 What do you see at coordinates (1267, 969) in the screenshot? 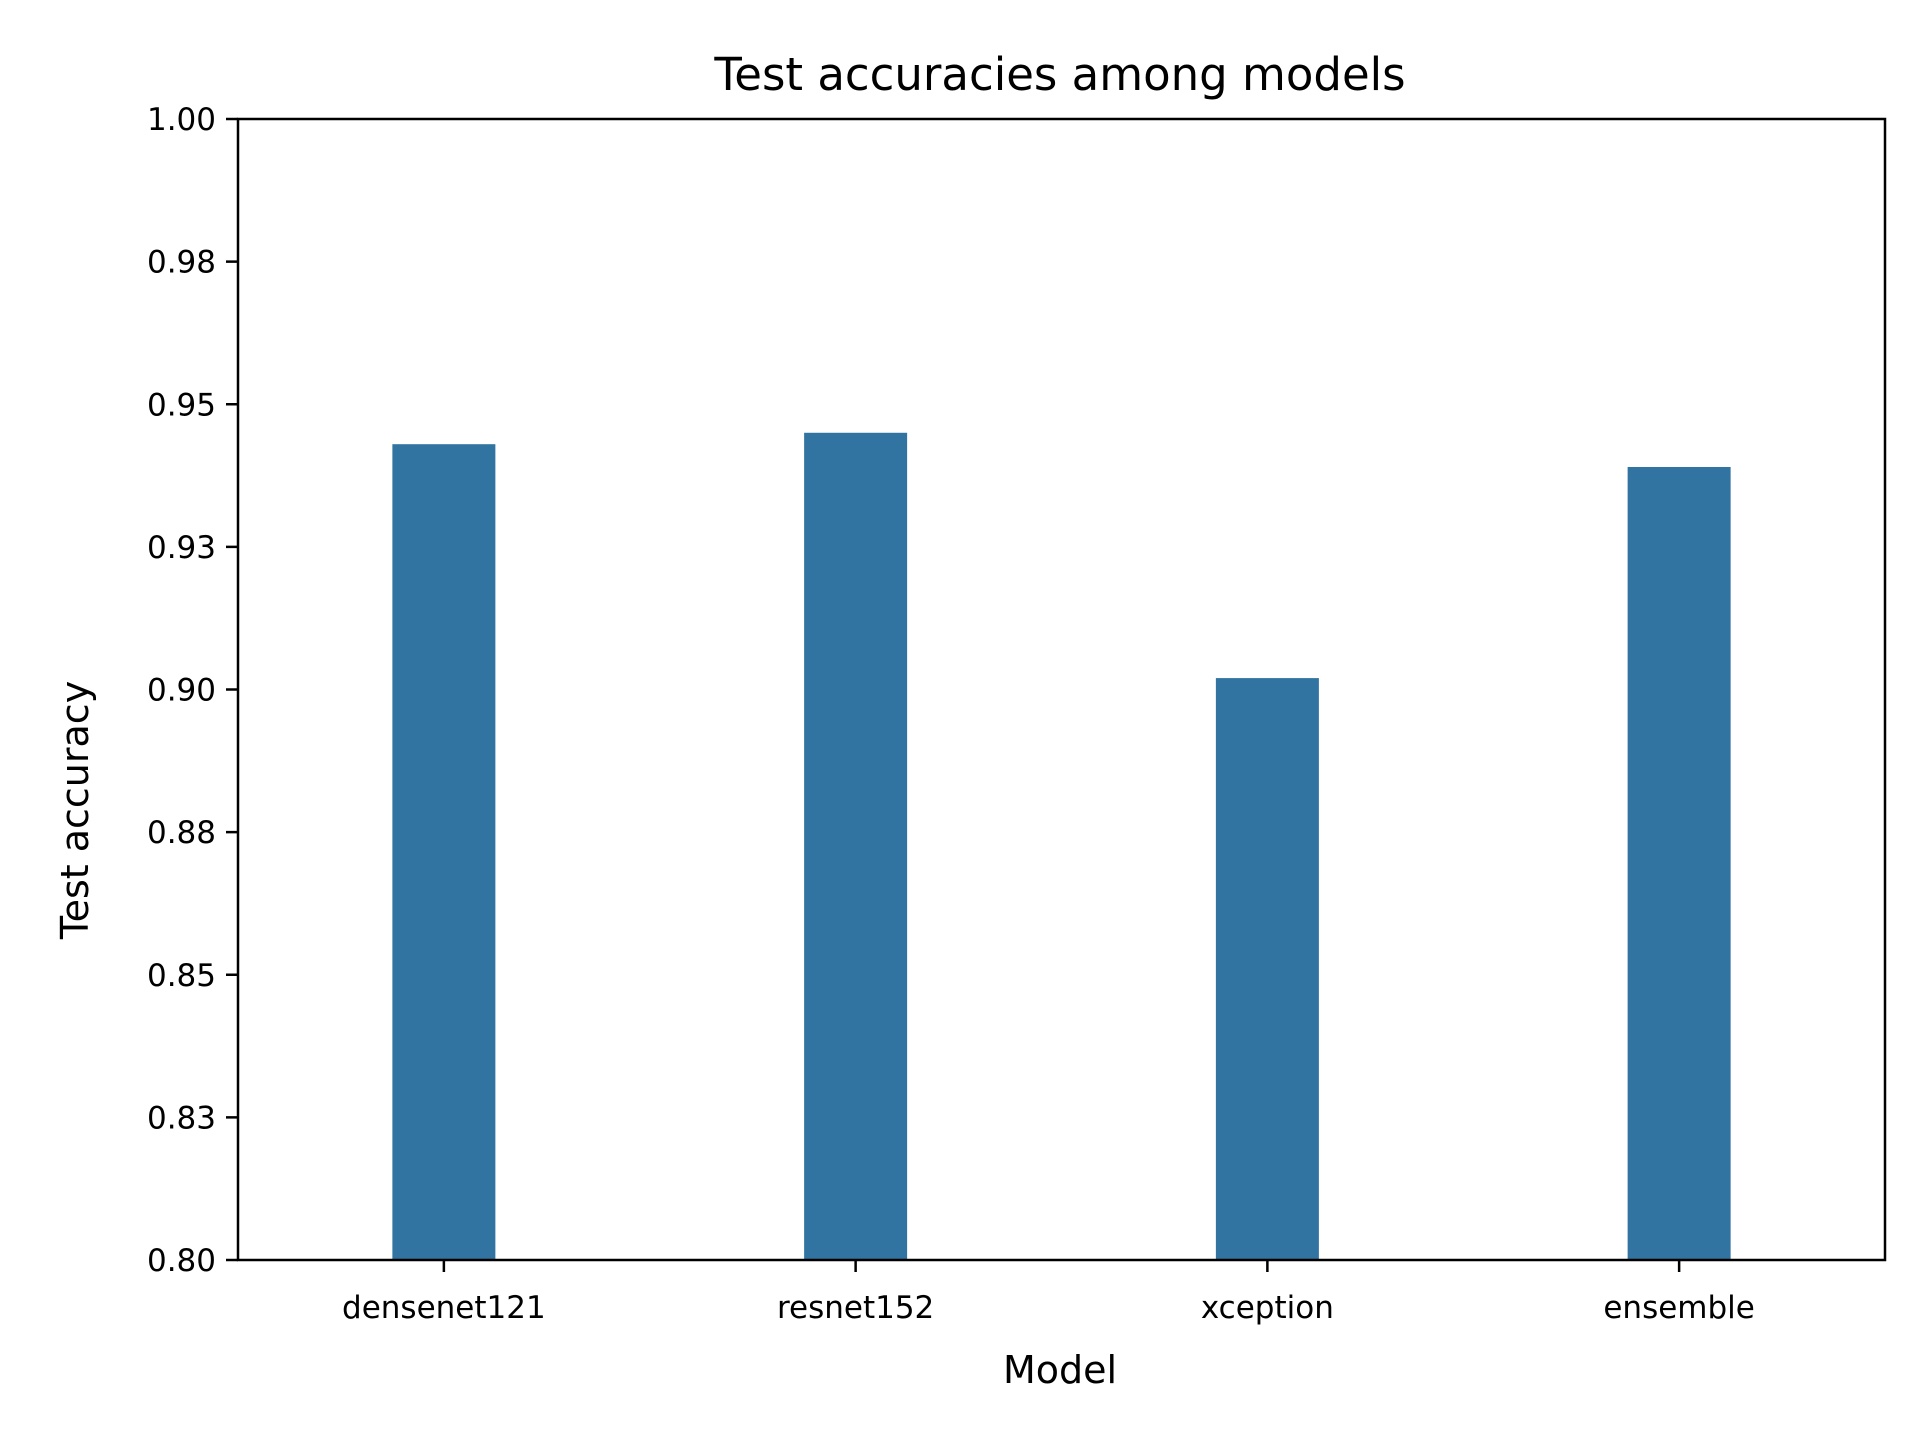
I see `bar-xception` at bounding box center [1267, 969].